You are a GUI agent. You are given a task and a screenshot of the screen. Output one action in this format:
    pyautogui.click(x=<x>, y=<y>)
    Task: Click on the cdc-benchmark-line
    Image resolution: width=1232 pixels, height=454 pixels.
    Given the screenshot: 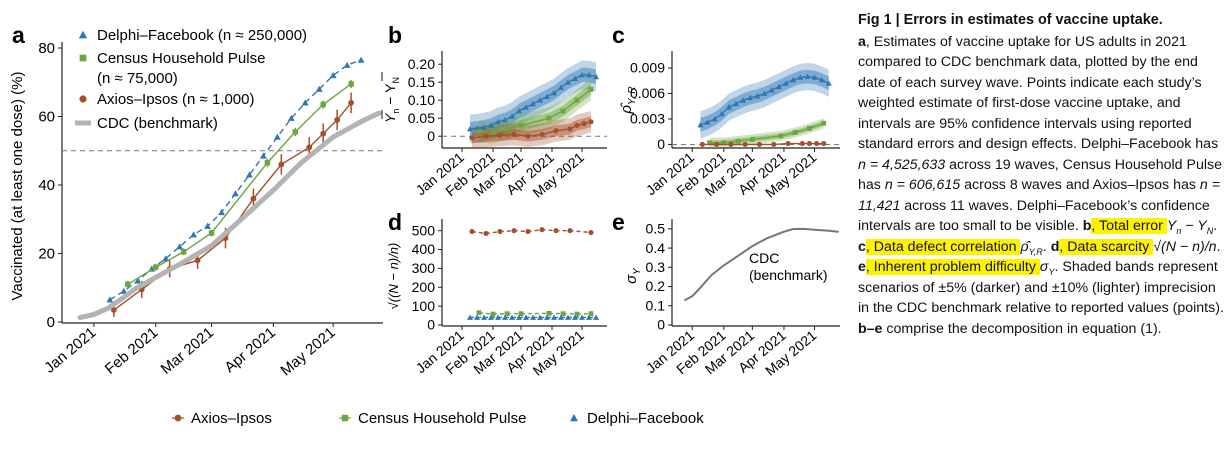 What is the action you would take?
    pyautogui.click(x=229, y=215)
    